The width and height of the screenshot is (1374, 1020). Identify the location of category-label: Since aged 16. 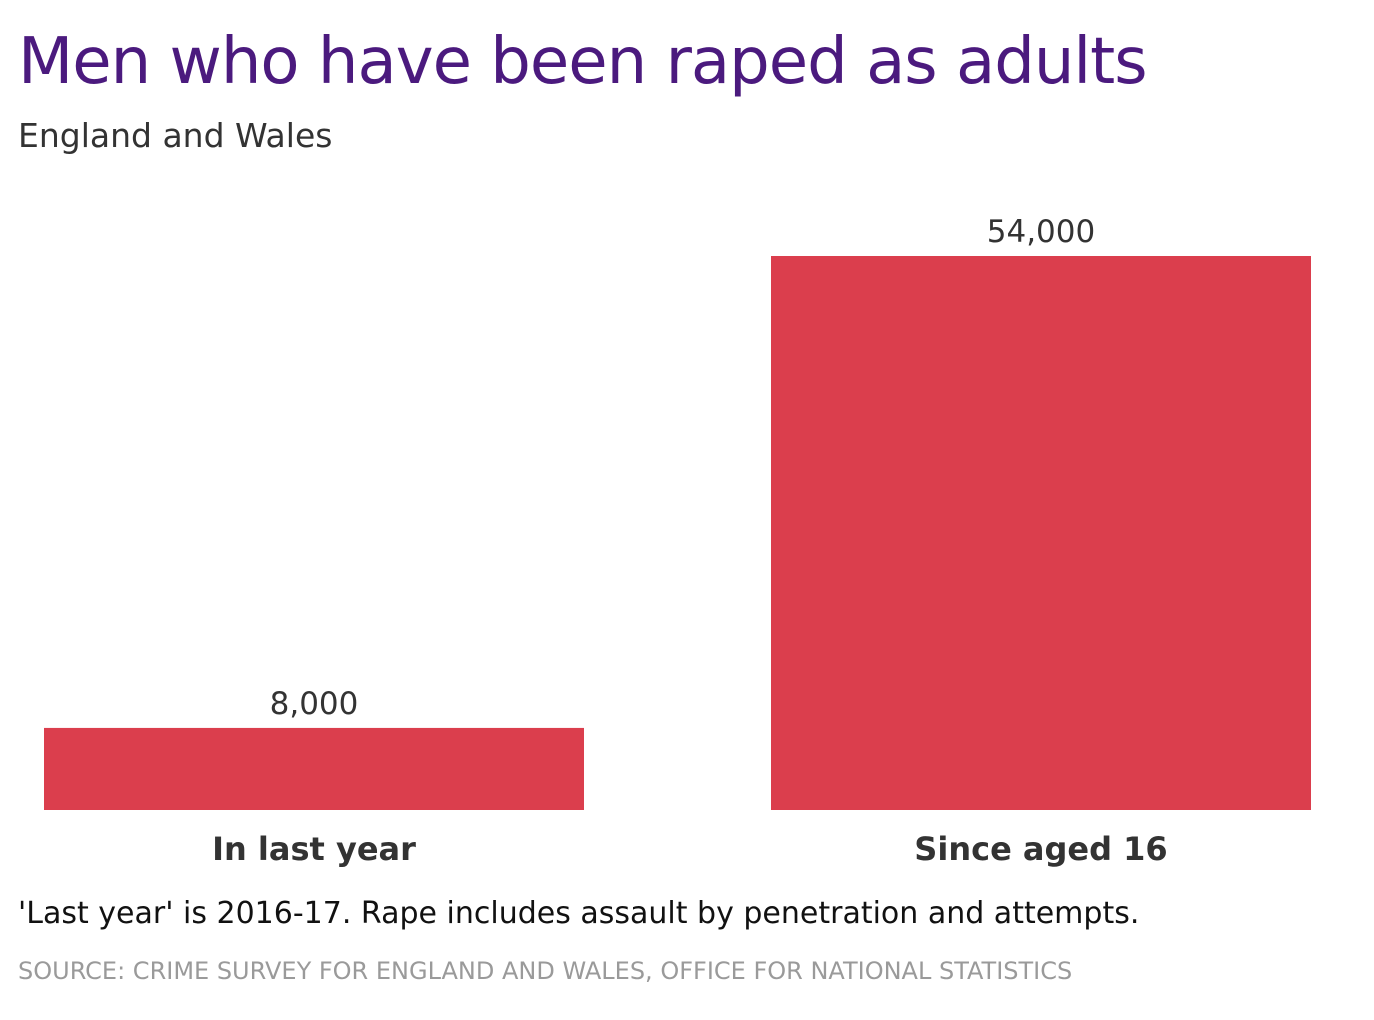
(1040, 849).